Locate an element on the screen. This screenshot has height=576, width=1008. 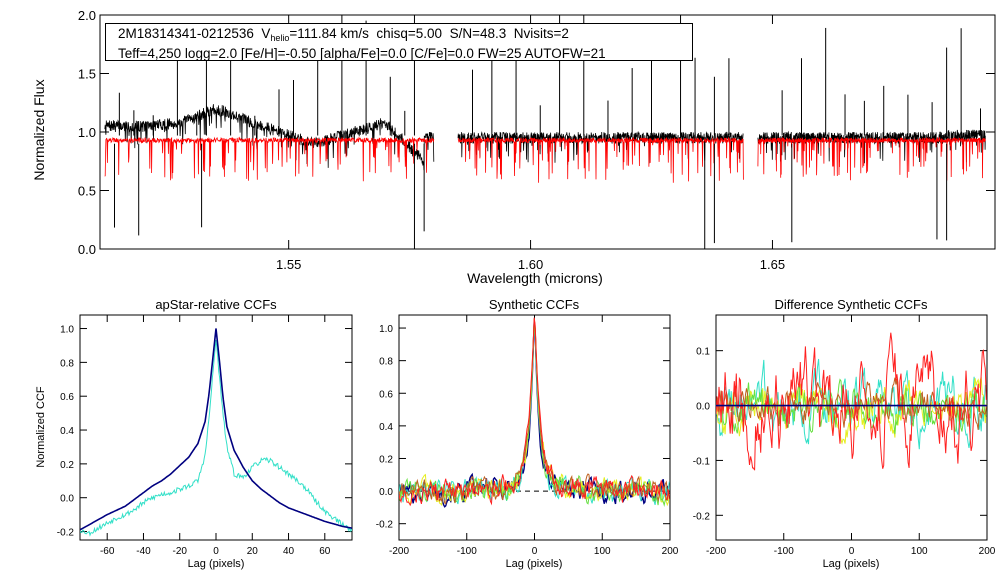
difference-ccf-ytick-label: -0.1 is located at coordinates (702, 461).